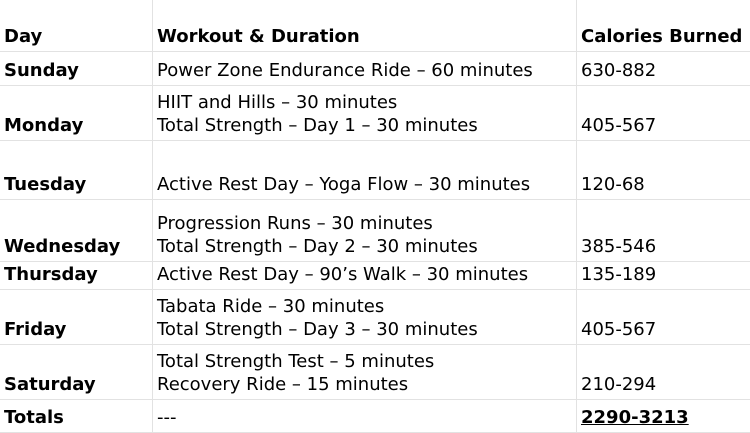 The image size is (750, 433). What do you see at coordinates (364, 416) in the screenshot?
I see `workout-cell: ---` at bounding box center [364, 416].